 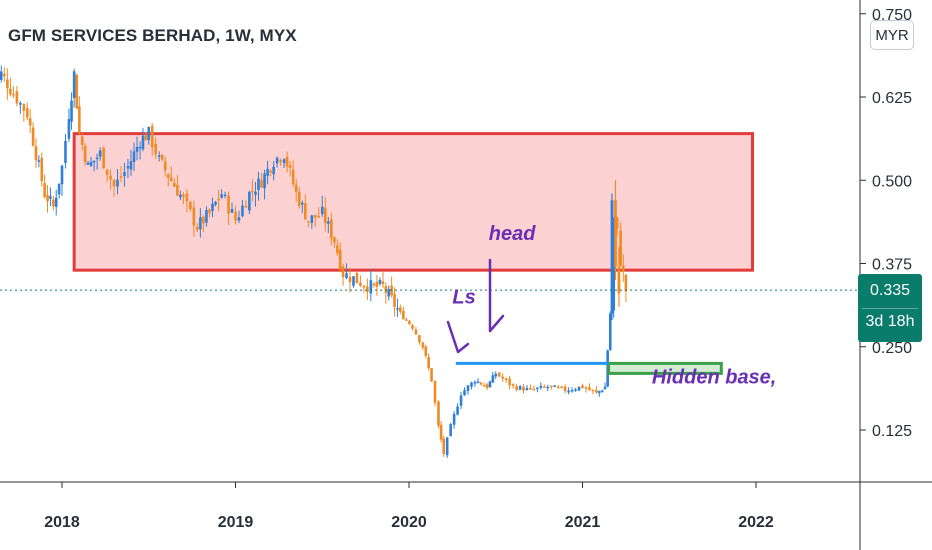 I want to click on y-tick-label: 0.750, so click(x=892, y=15).